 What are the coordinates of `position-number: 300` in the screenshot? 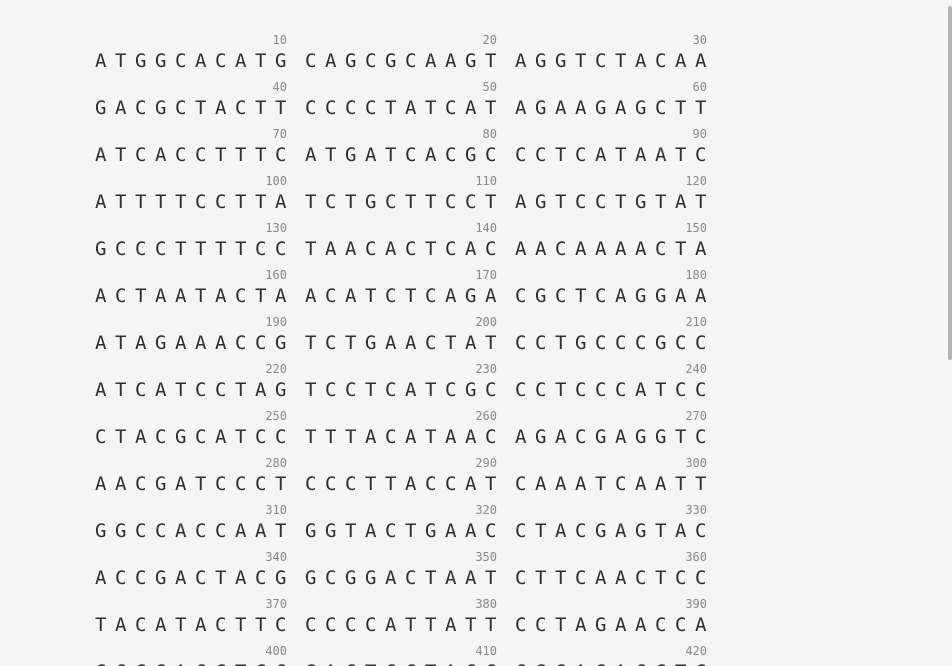 It's located at (696, 463).